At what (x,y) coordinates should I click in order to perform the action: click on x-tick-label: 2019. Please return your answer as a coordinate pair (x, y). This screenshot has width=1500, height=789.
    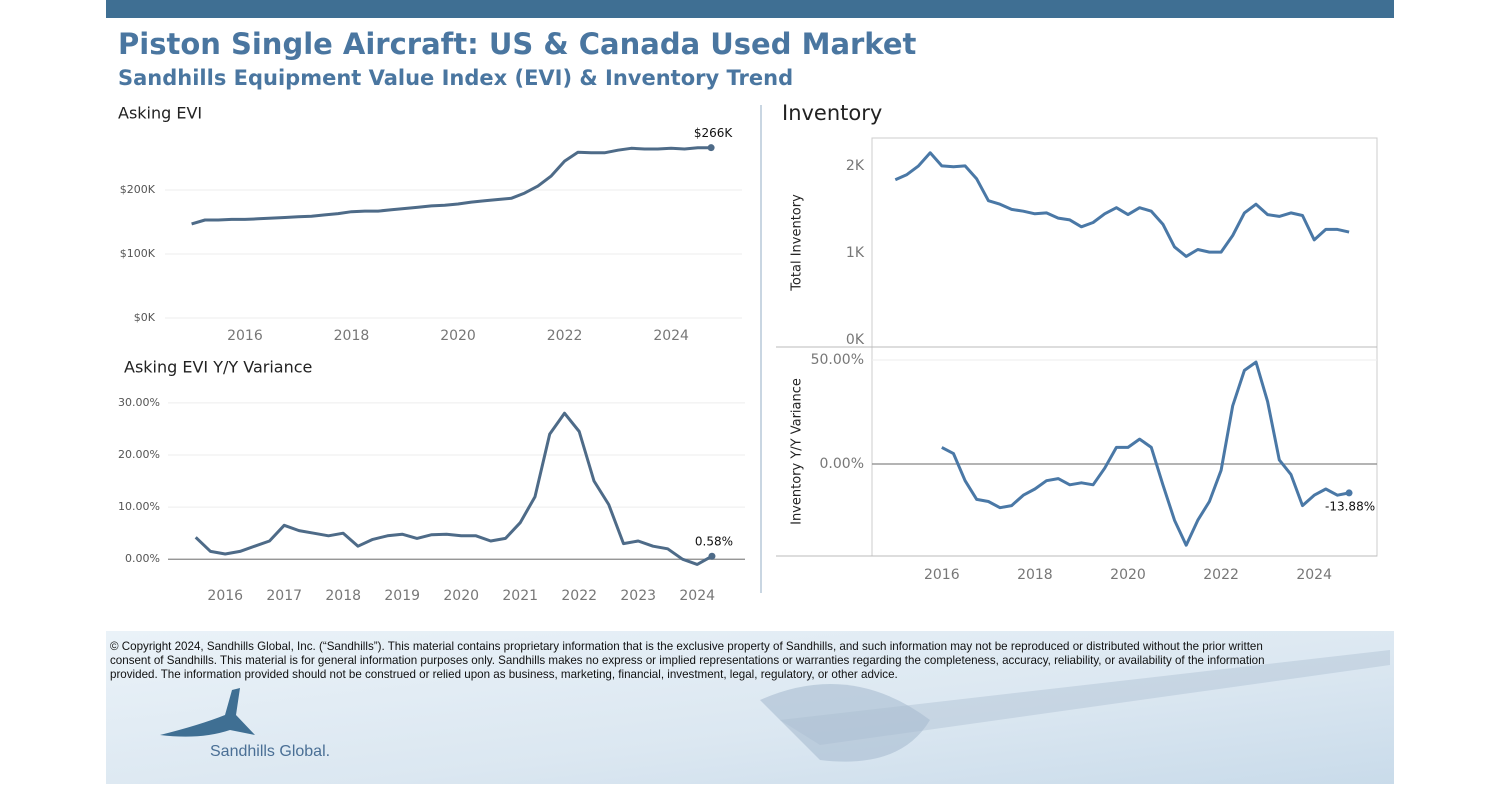
    Looking at the image, I should click on (402, 596).